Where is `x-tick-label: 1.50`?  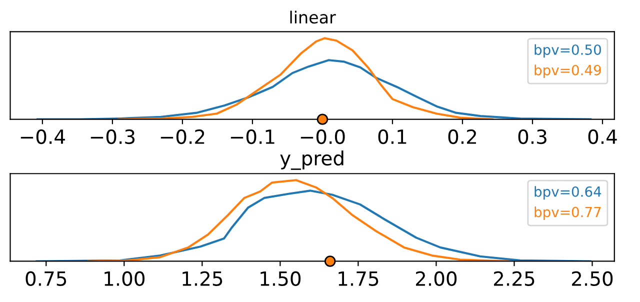 x-tick-label: 1.50 is located at coordinates (280, 278).